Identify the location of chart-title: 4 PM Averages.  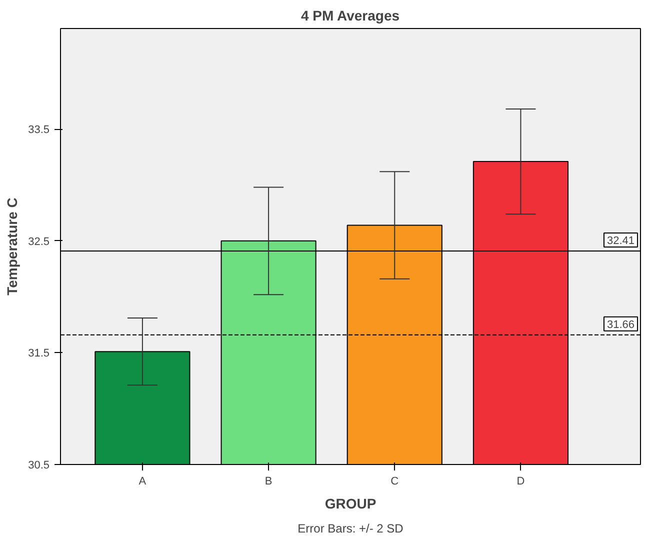
(350, 16).